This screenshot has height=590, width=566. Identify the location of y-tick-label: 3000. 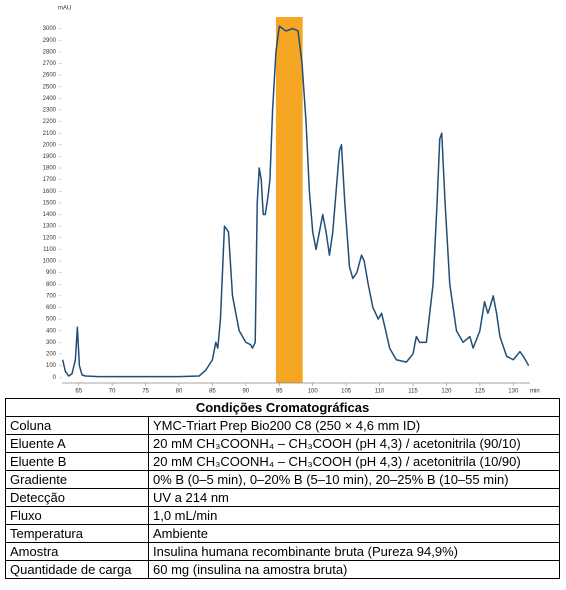
(50, 29).